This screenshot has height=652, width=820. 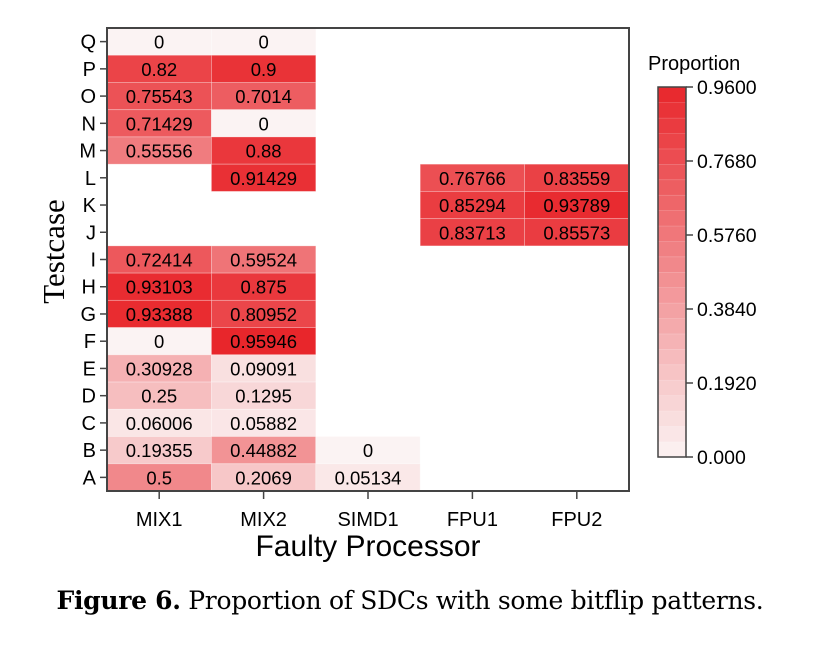 What do you see at coordinates (89, 451) in the screenshot?
I see `y-tick-label: B` at bounding box center [89, 451].